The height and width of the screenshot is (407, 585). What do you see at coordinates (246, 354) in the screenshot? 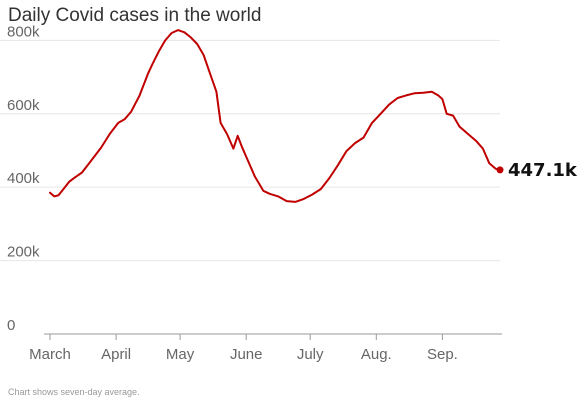
I see `x-tick-label-3: June` at bounding box center [246, 354].